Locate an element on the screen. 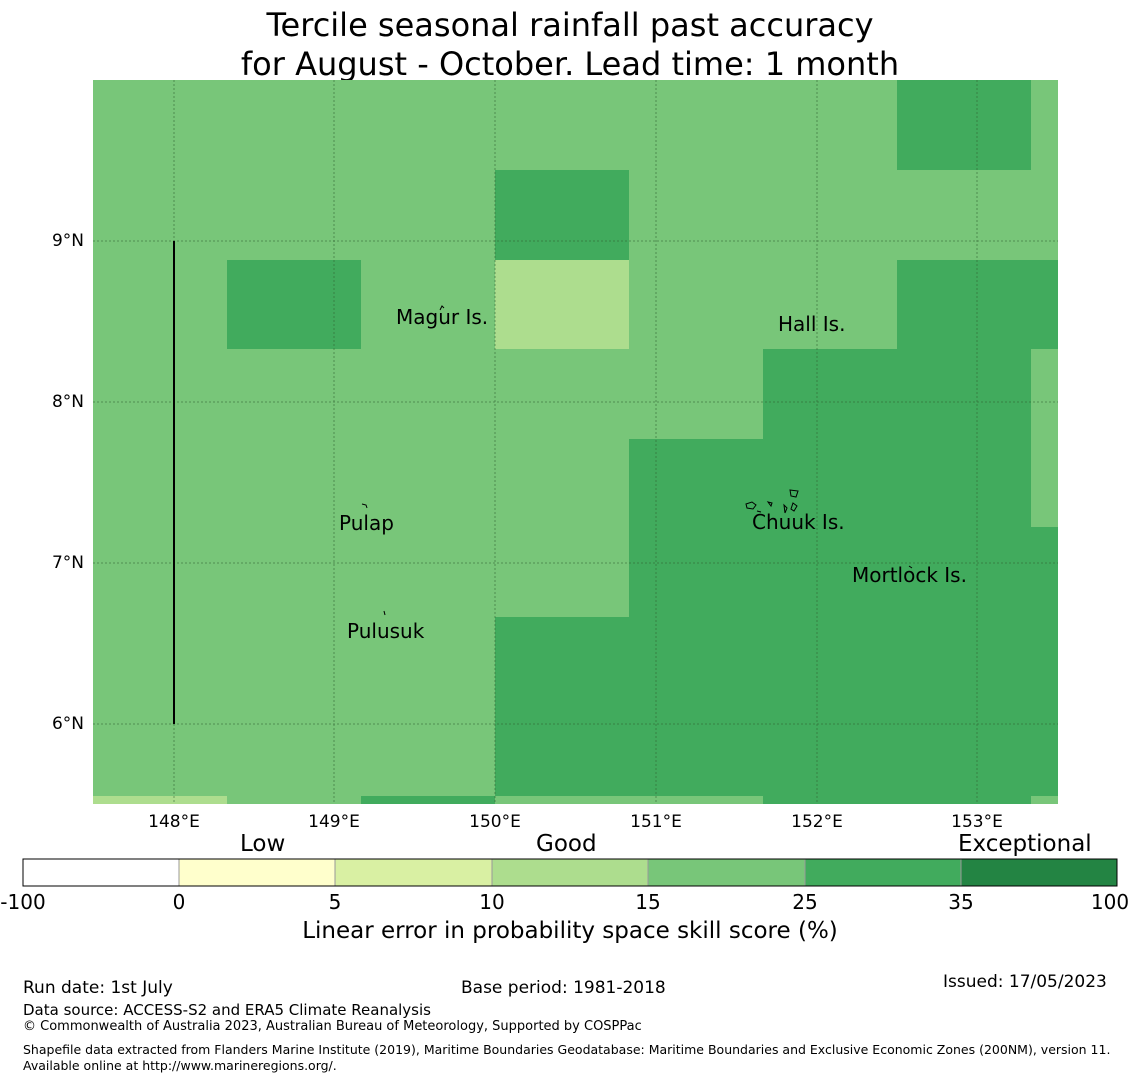 The width and height of the screenshot is (1140, 1080). title-line-1: Tercile seasonal rainfall past accuracy is located at coordinates (570, 25).